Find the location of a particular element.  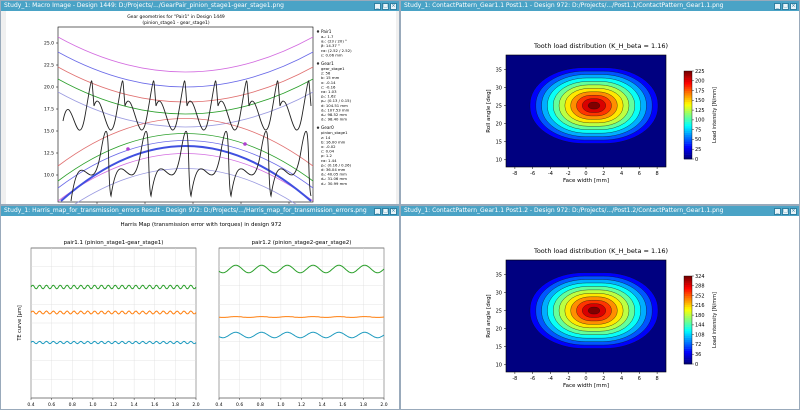

legend-line: x: -0.02 is located at coordinates (328, 146).